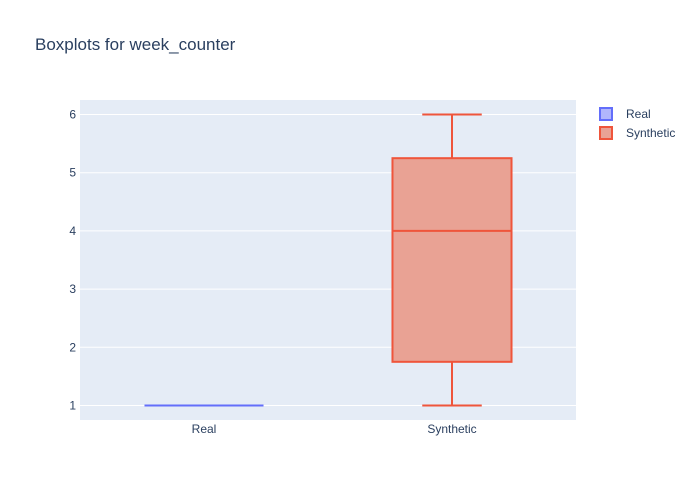  I want to click on legend-item-synthetic: Synthetic, so click(637, 133).